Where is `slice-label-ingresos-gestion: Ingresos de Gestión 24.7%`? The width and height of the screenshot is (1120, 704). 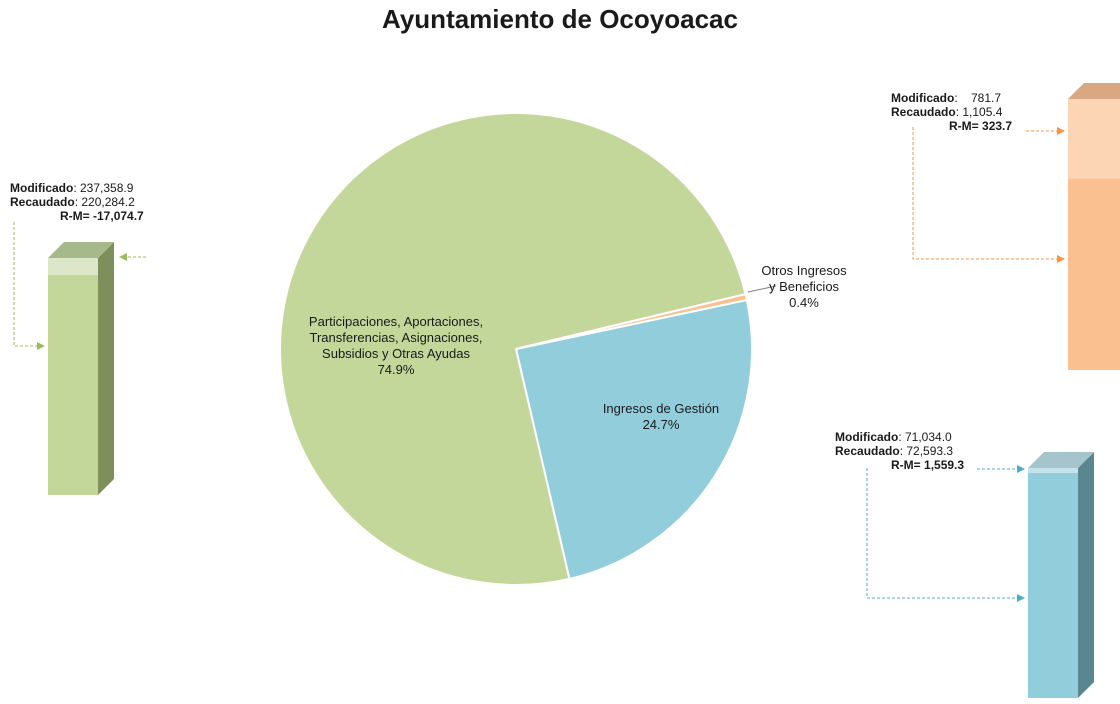
slice-label-ingresos-gestion: Ingresos de Gestión 24.7% is located at coordinates (661, 416).